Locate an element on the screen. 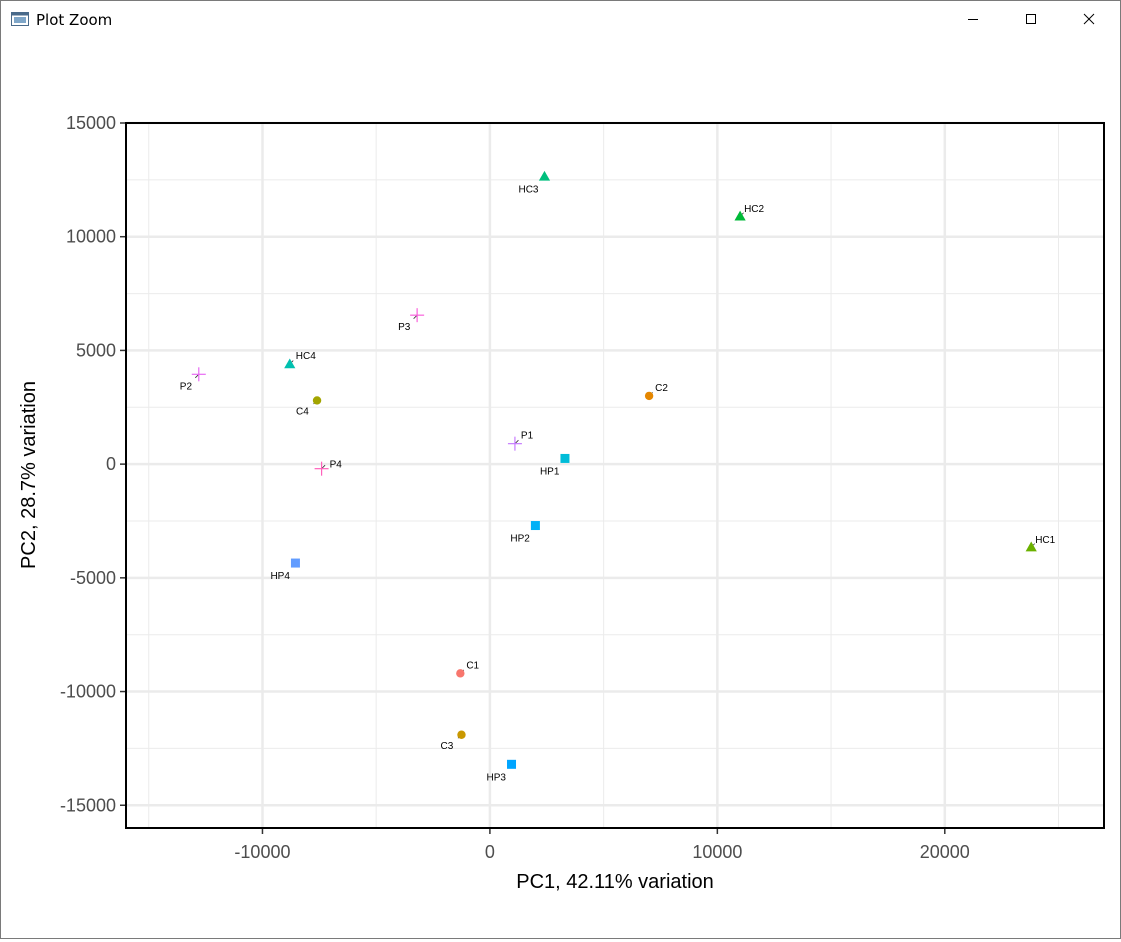 Image resolution: width=1121 pixels, height=942 pixels. close-icon is located at coordinates (1089, 19).